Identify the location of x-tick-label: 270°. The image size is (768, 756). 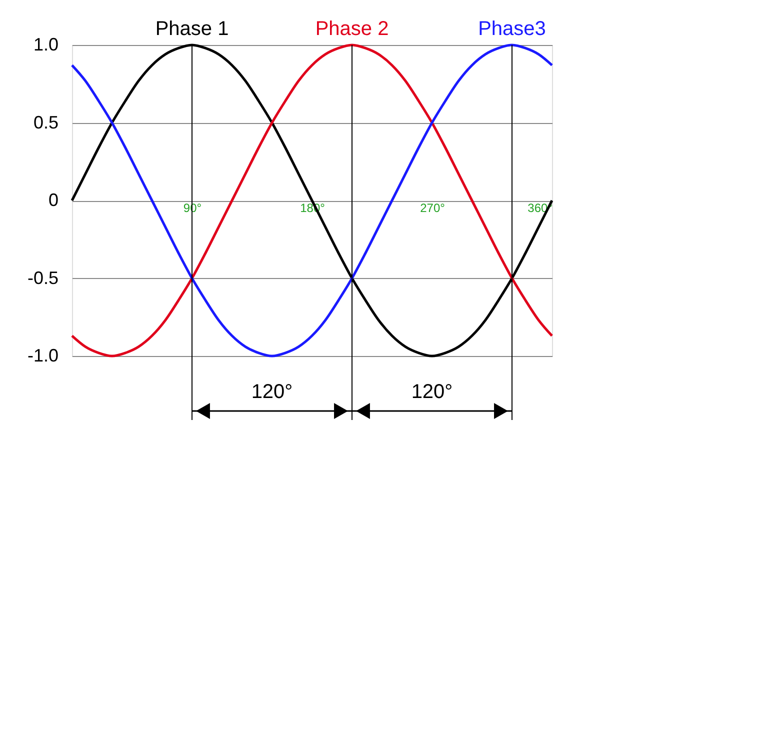
(433, 208).